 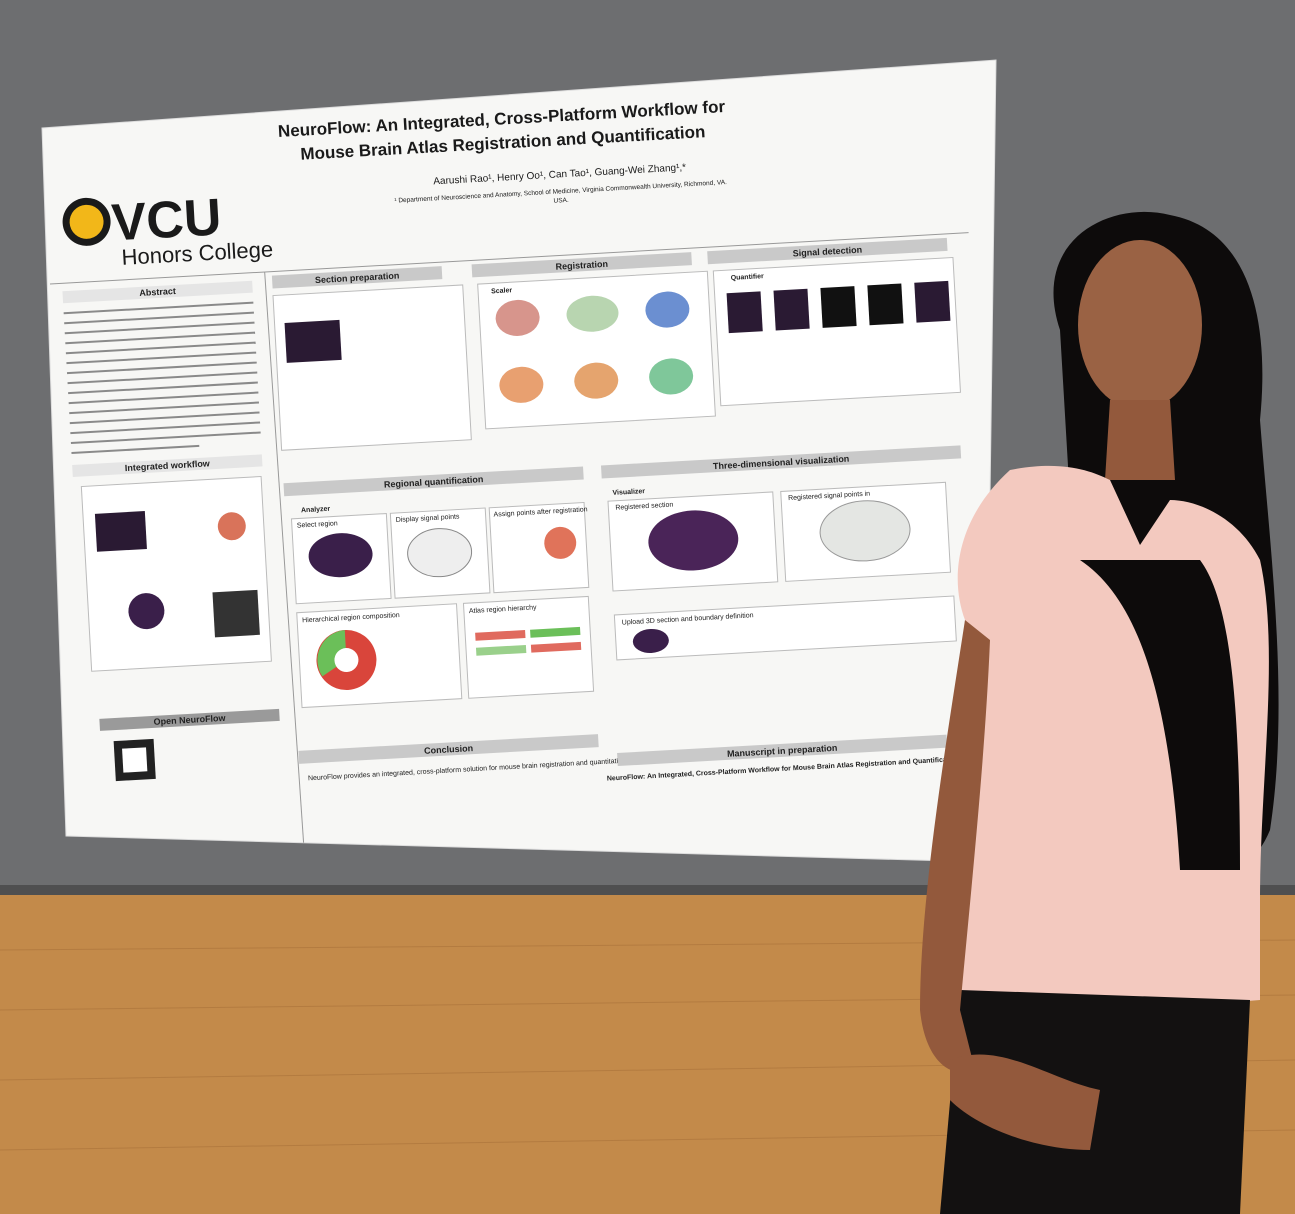 What do you see at coordinates (162, 378) in the screenshot?
I see `abstract-lines` at bounding box center [162, 378].